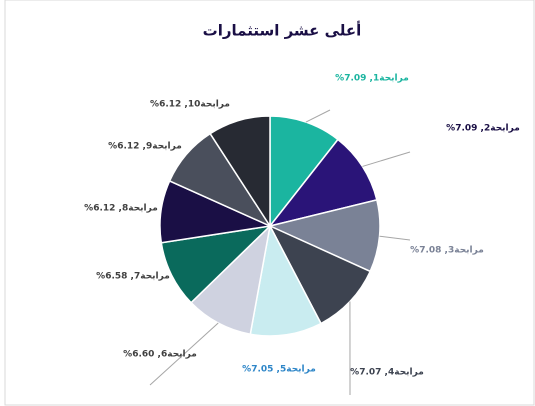  I want to click on data-label: مرابحة4, 7.07%, so click(387, 373).